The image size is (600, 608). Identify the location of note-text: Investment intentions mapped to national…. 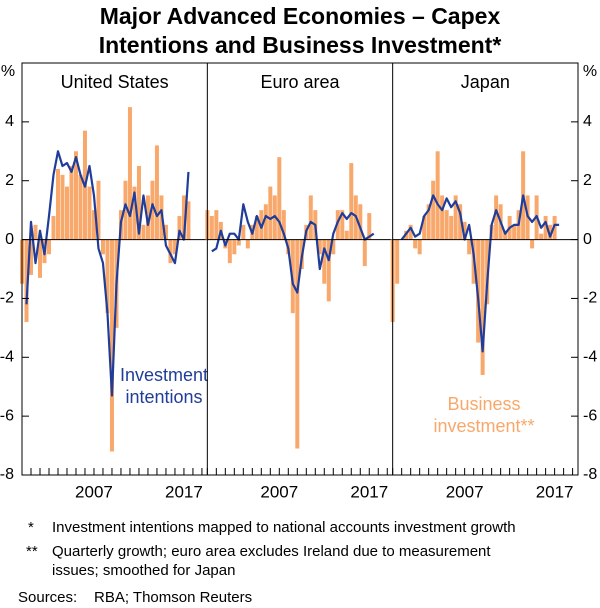
(284, 527).